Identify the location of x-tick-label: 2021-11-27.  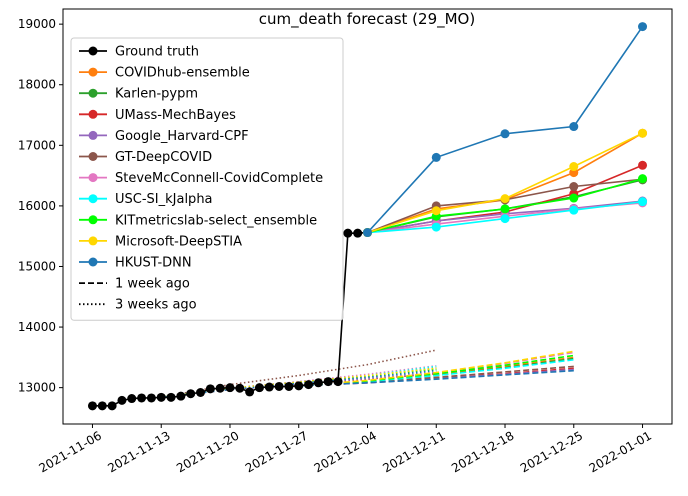
(276, 451).